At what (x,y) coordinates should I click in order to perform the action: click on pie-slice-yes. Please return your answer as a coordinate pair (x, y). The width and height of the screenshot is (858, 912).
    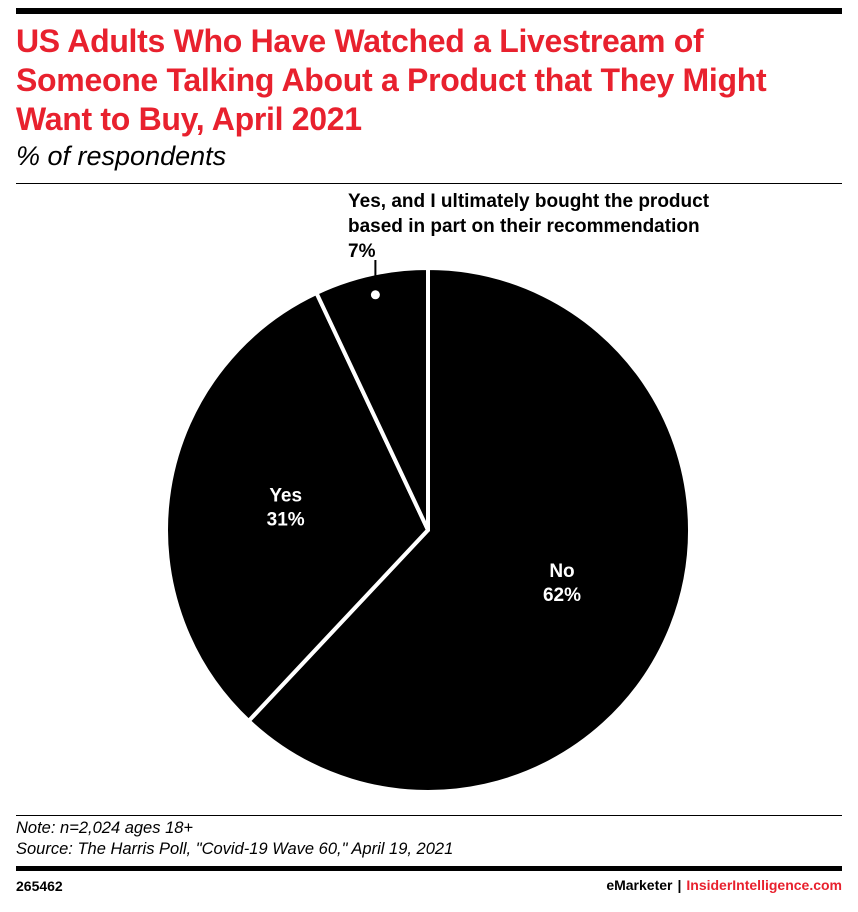
    Looking at the image, I should click on (297, 506).